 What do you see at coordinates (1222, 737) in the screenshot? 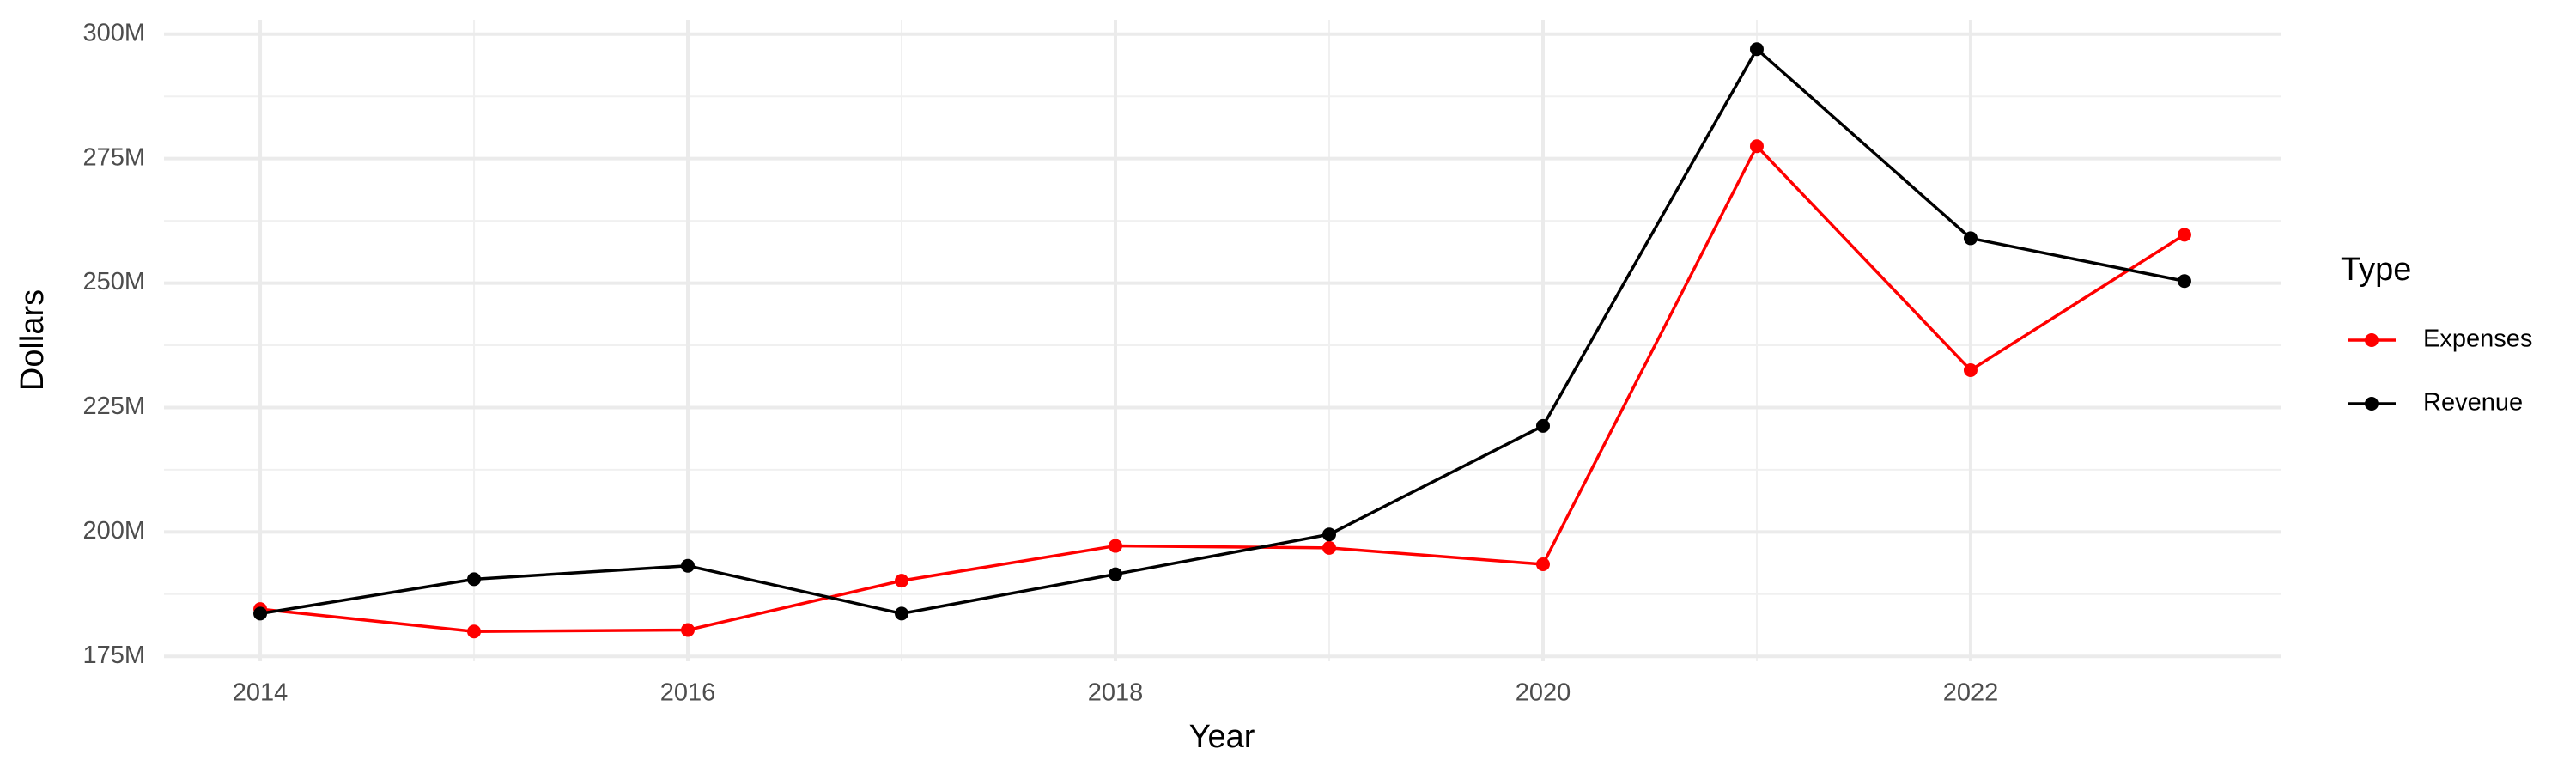
I see `x-axis-title: Year` at bounding box center [1222, 737].